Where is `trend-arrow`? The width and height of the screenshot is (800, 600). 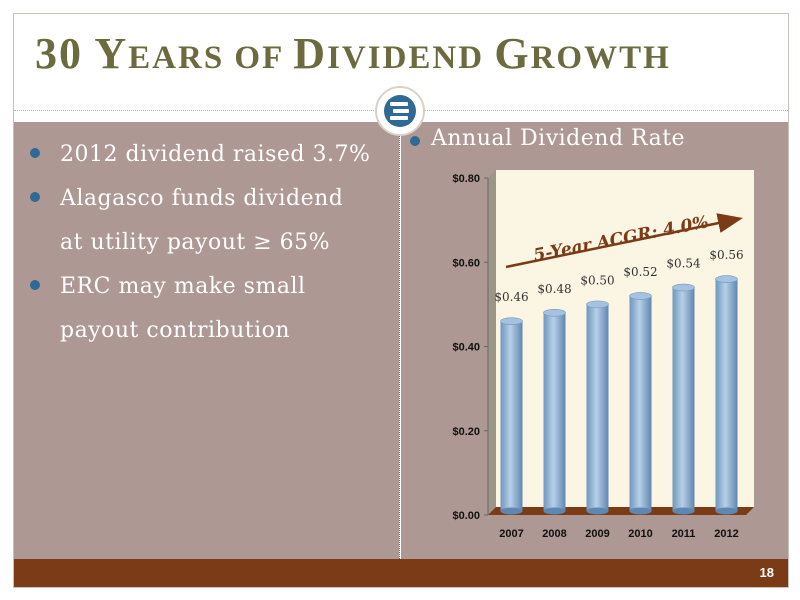
trend-arrow is located at coordinates (624, 241).